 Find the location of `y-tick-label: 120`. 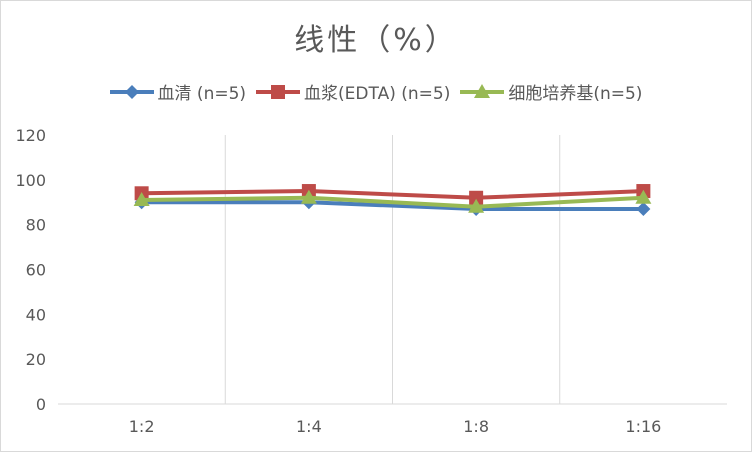

y-tick-label: 120 is located at coordinates (30, 135).